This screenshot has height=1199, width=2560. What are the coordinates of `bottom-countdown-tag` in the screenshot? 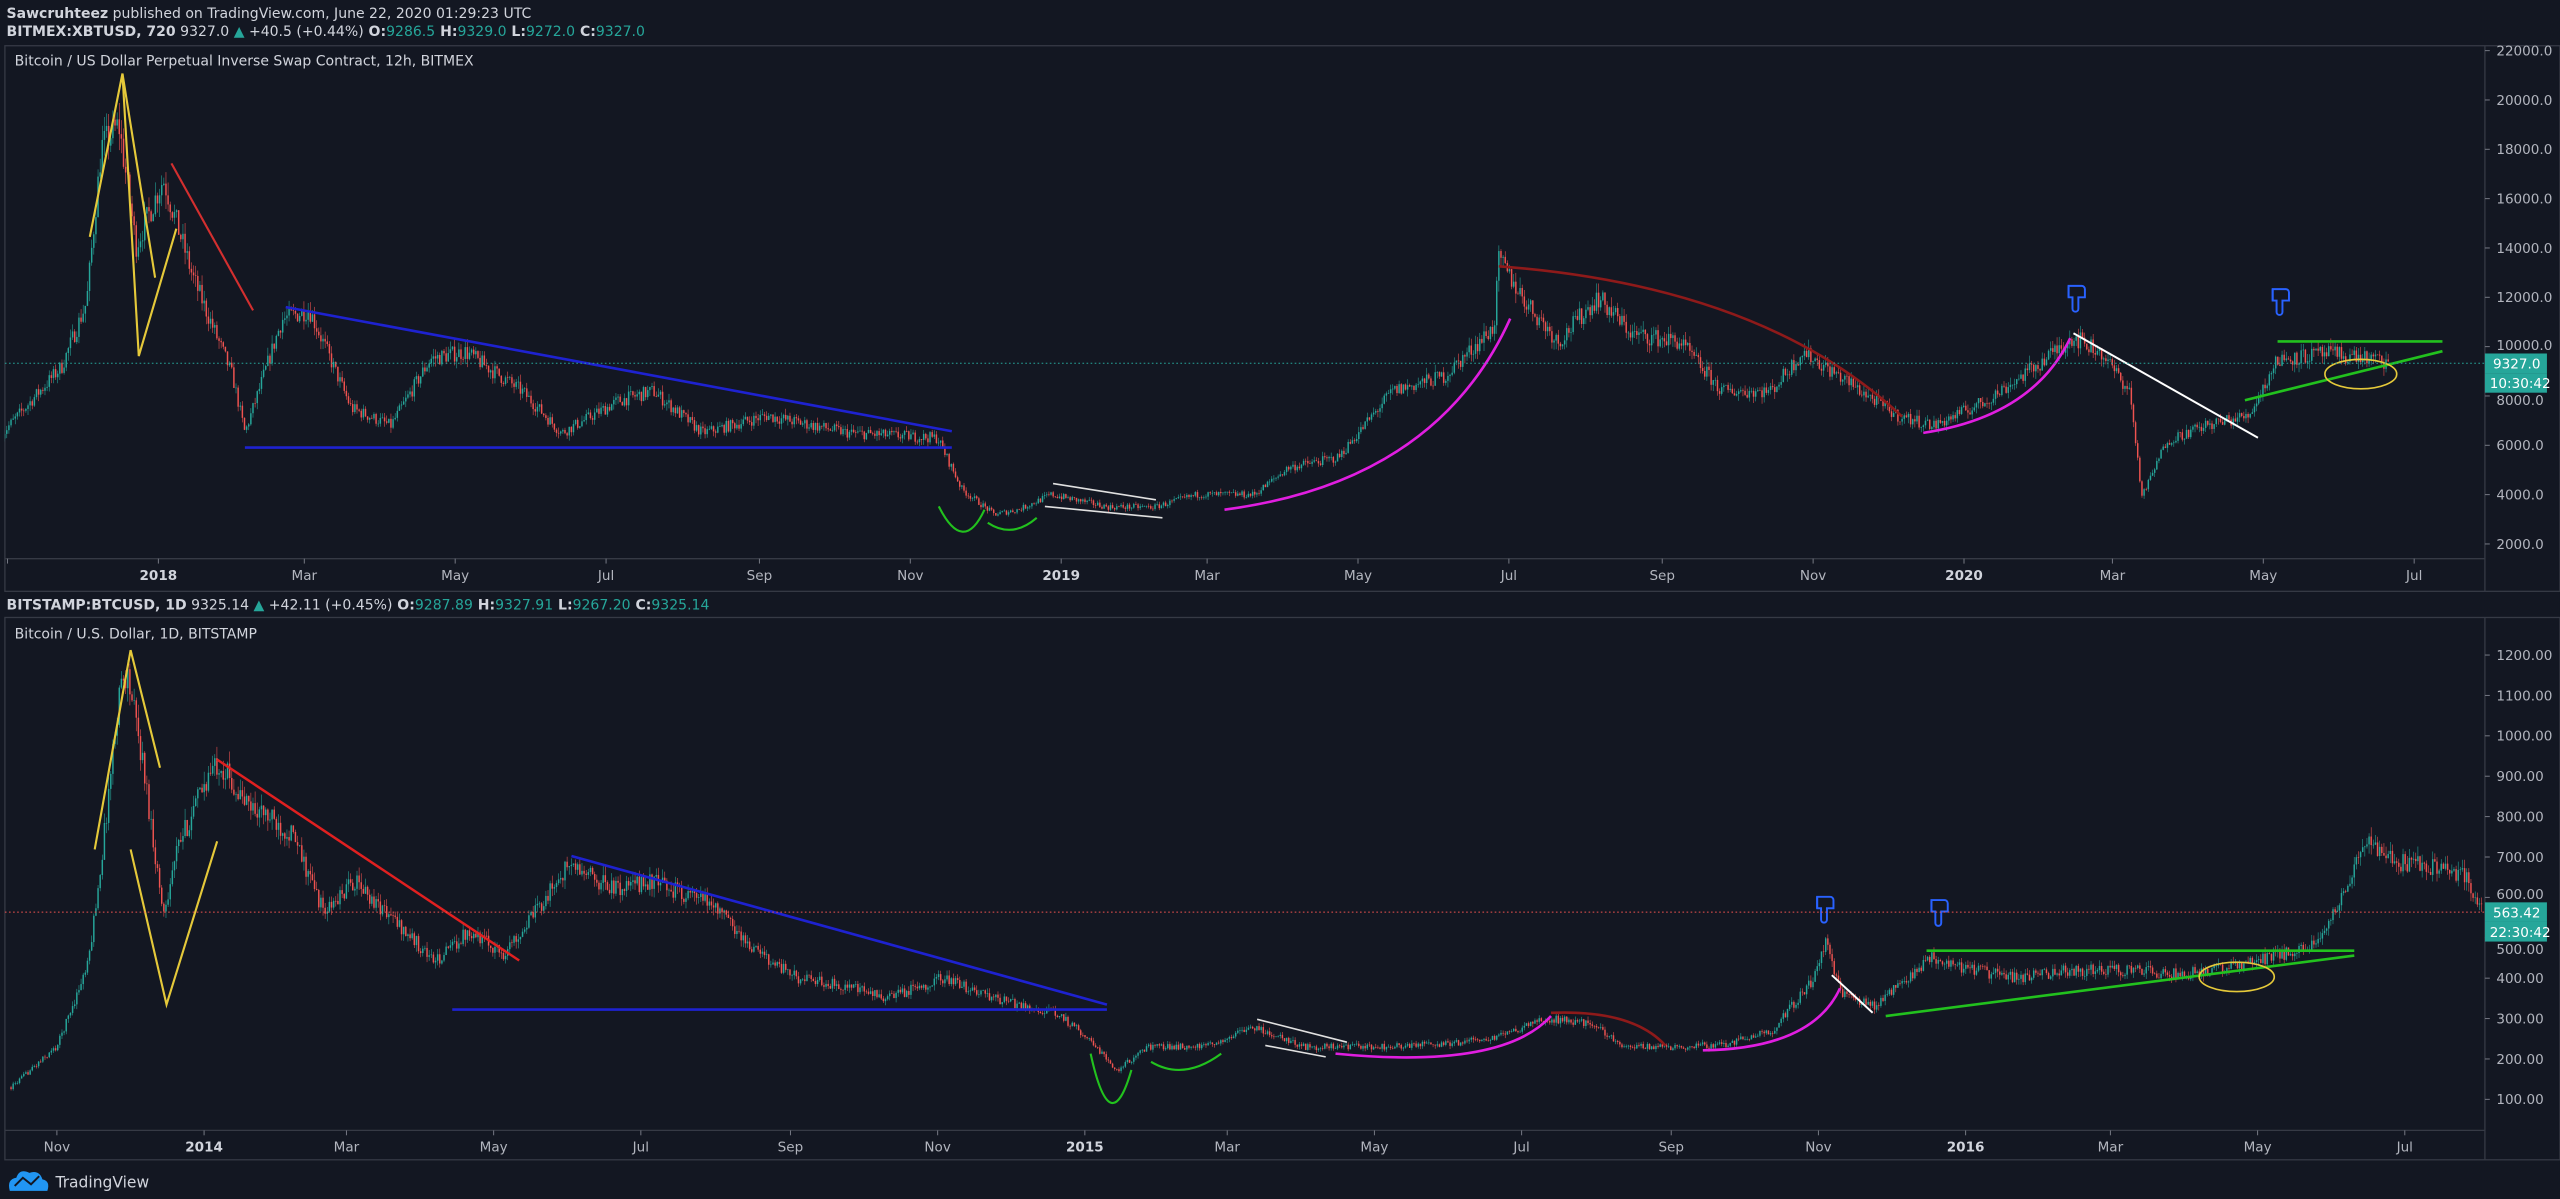 It's located at (2515, 931).